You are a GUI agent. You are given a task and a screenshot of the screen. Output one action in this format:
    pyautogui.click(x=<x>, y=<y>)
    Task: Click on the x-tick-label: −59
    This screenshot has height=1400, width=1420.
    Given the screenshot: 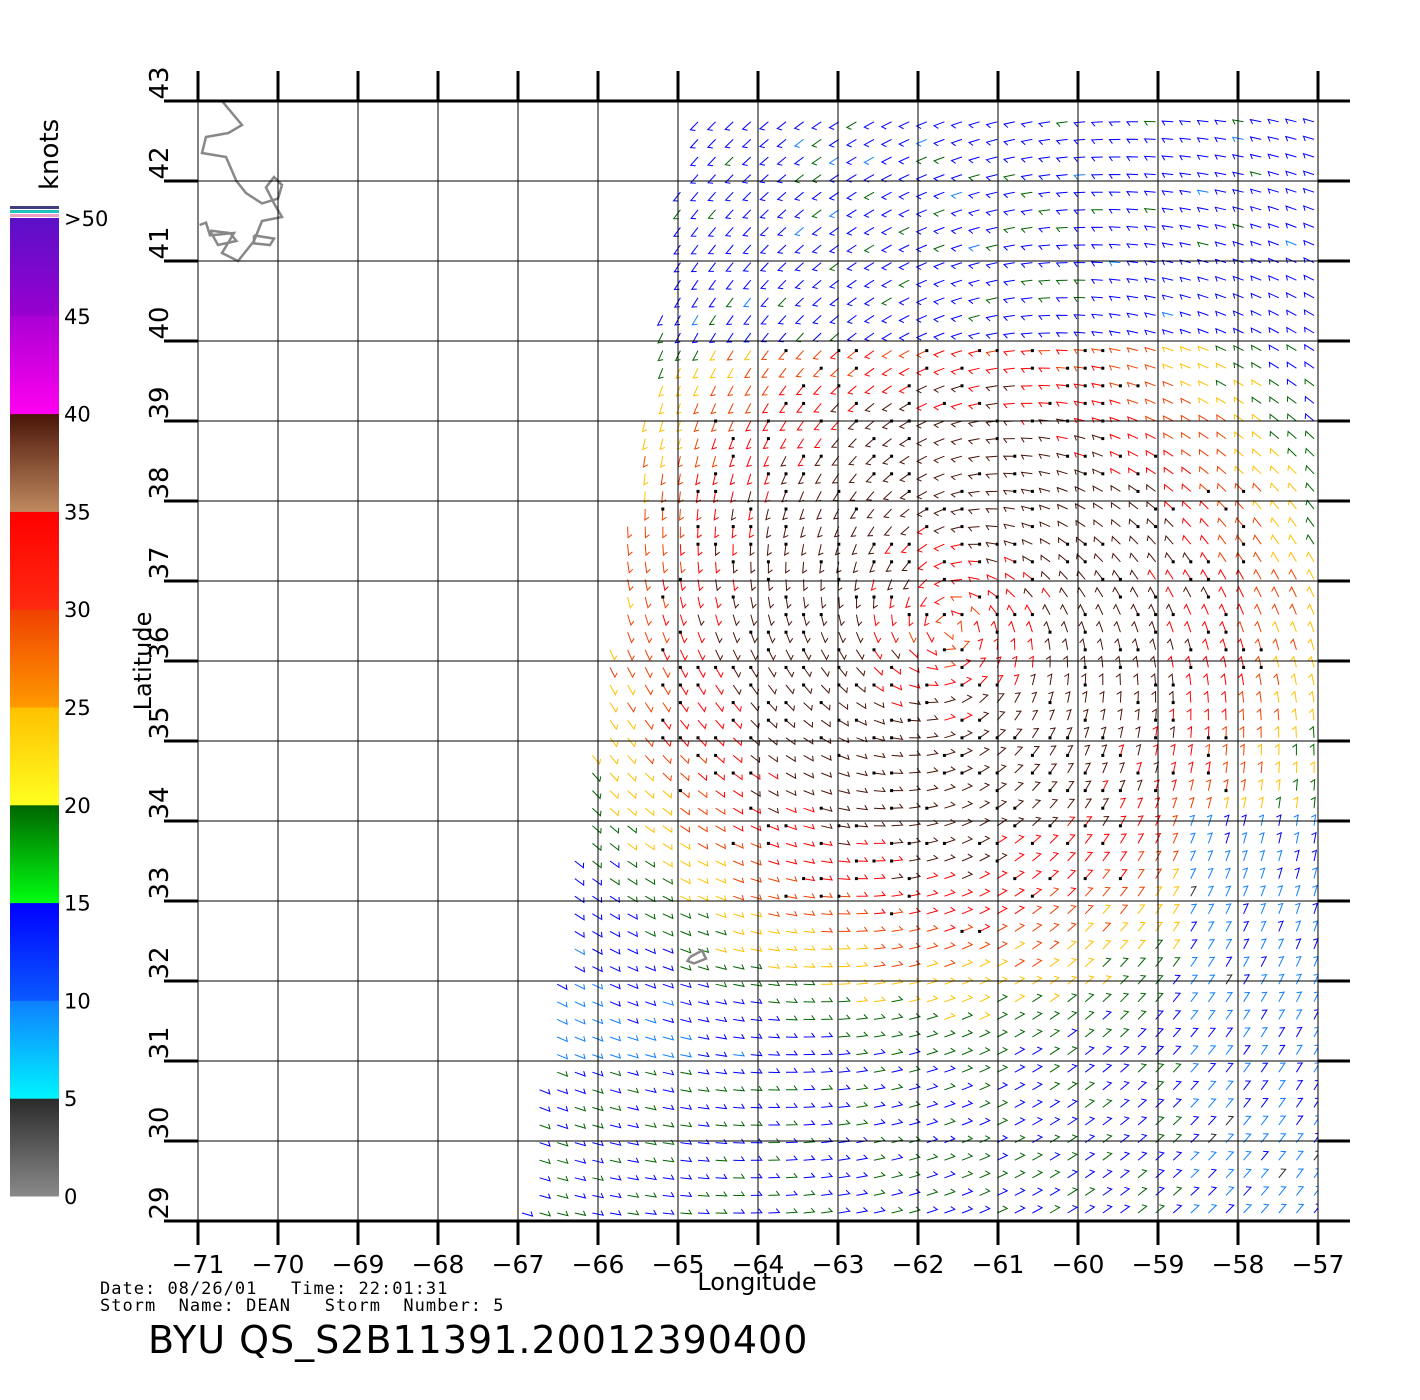 What is the action you would take?
    pyautogui.click(x=1158, y=1264)
    